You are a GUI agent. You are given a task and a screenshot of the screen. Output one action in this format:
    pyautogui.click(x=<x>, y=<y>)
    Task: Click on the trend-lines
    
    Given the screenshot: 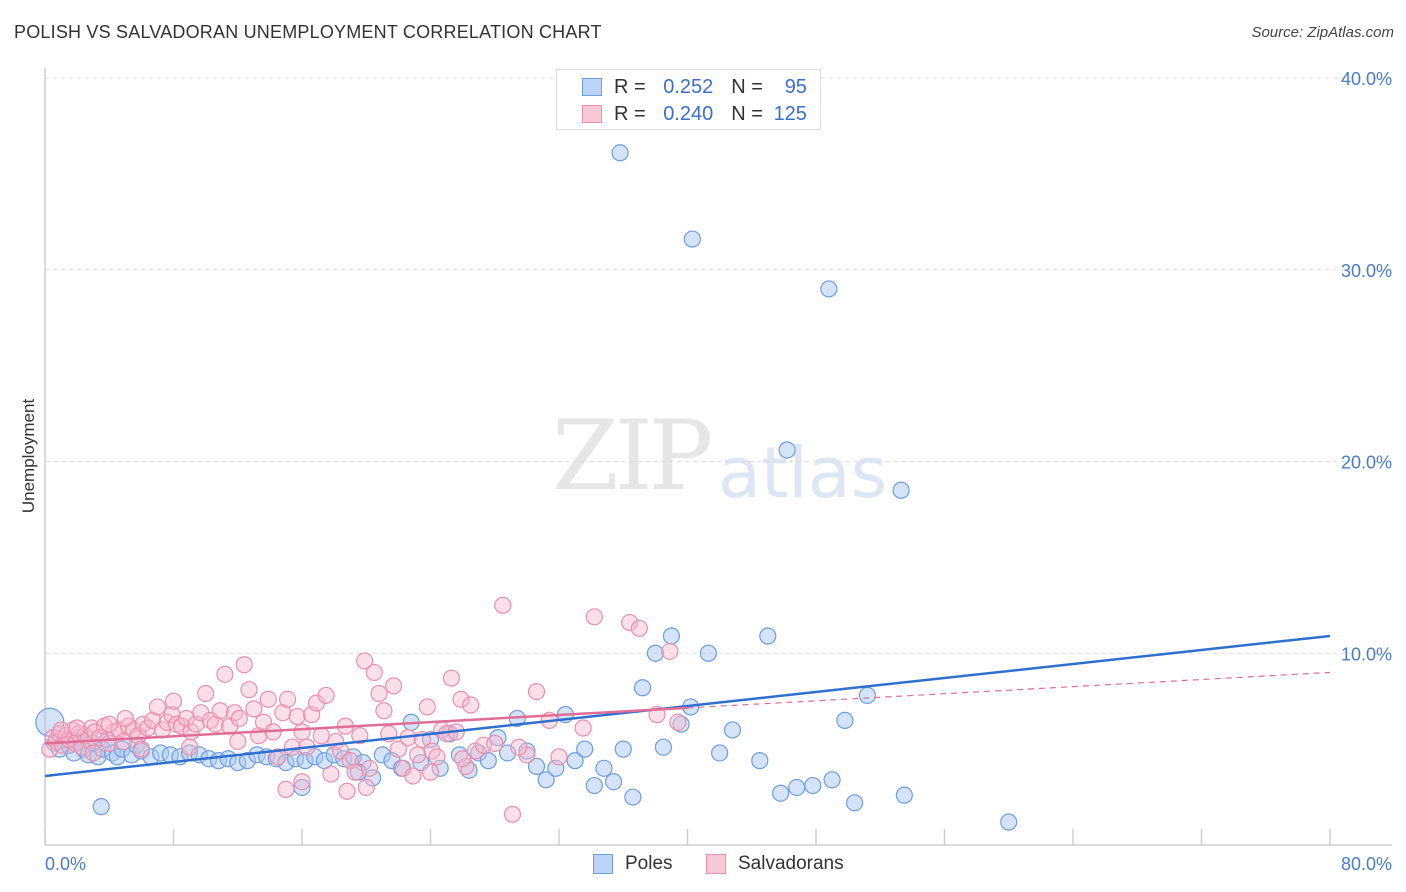 What is the action you would take?
    pyautogui.click(x=687, y=706)
    